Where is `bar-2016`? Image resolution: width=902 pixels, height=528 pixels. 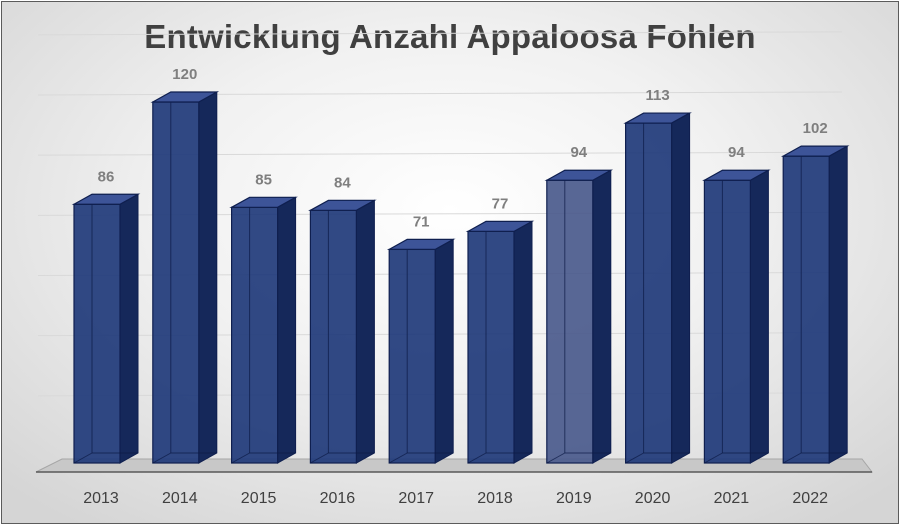 bar-2016 is located at coordinates (342, 331).